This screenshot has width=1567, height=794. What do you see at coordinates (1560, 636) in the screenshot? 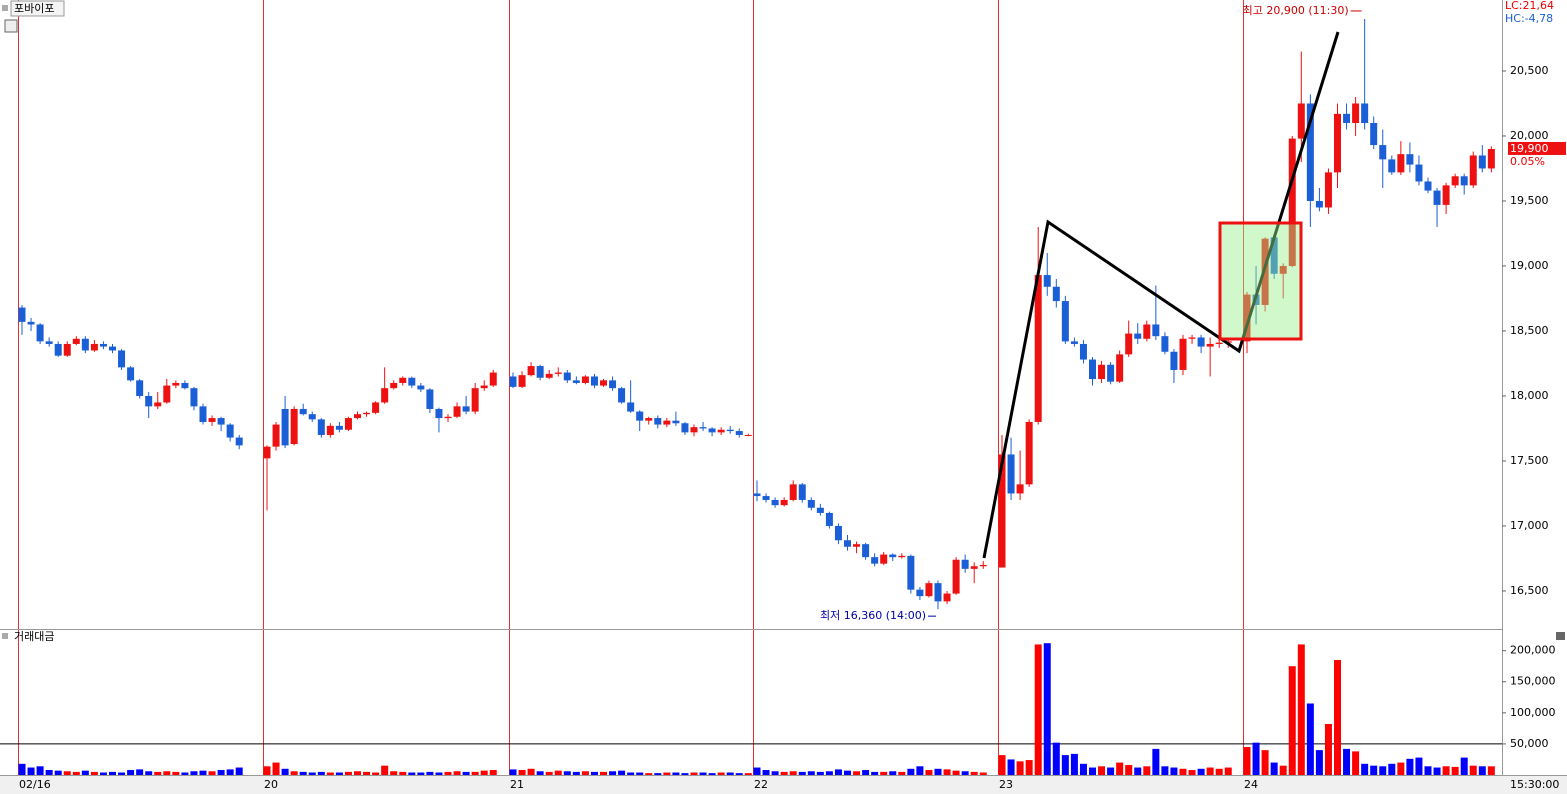
I see `panel-button` at bounding box center [1560, 636].